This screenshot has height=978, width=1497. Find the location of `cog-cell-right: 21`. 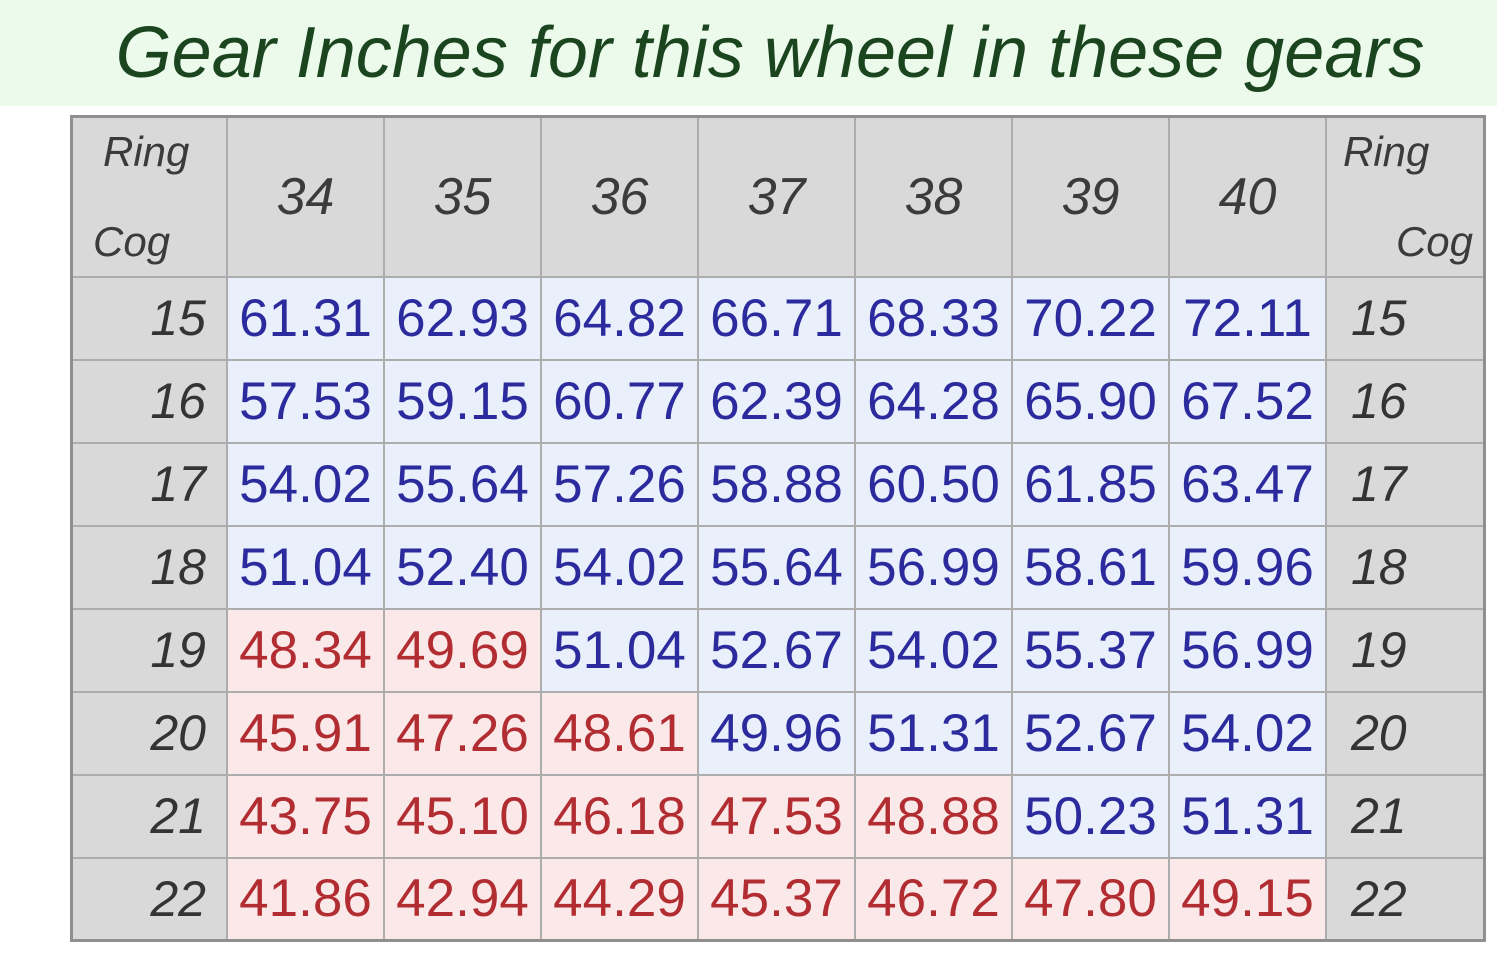

cog-cell-right: 21 is located at coordinates (1405, 816).